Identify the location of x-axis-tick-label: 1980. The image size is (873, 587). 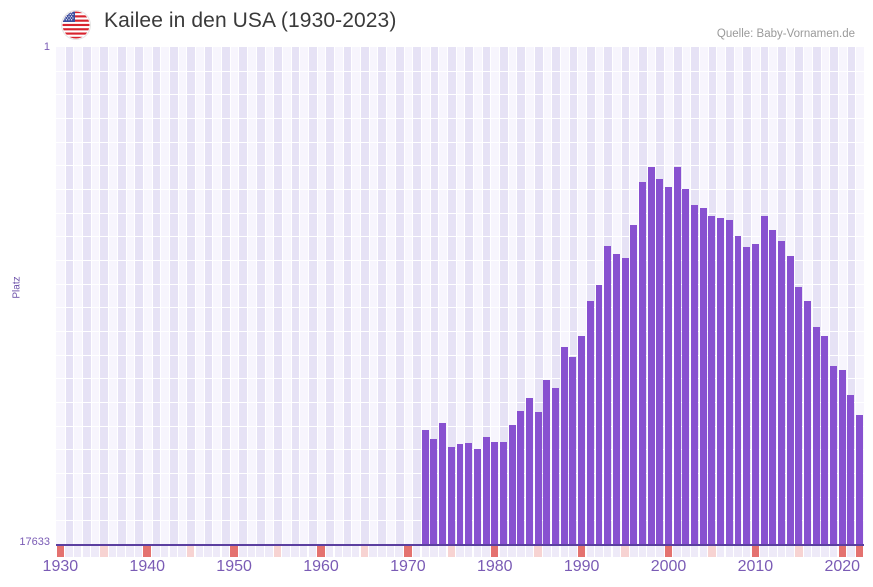
(494, 566).